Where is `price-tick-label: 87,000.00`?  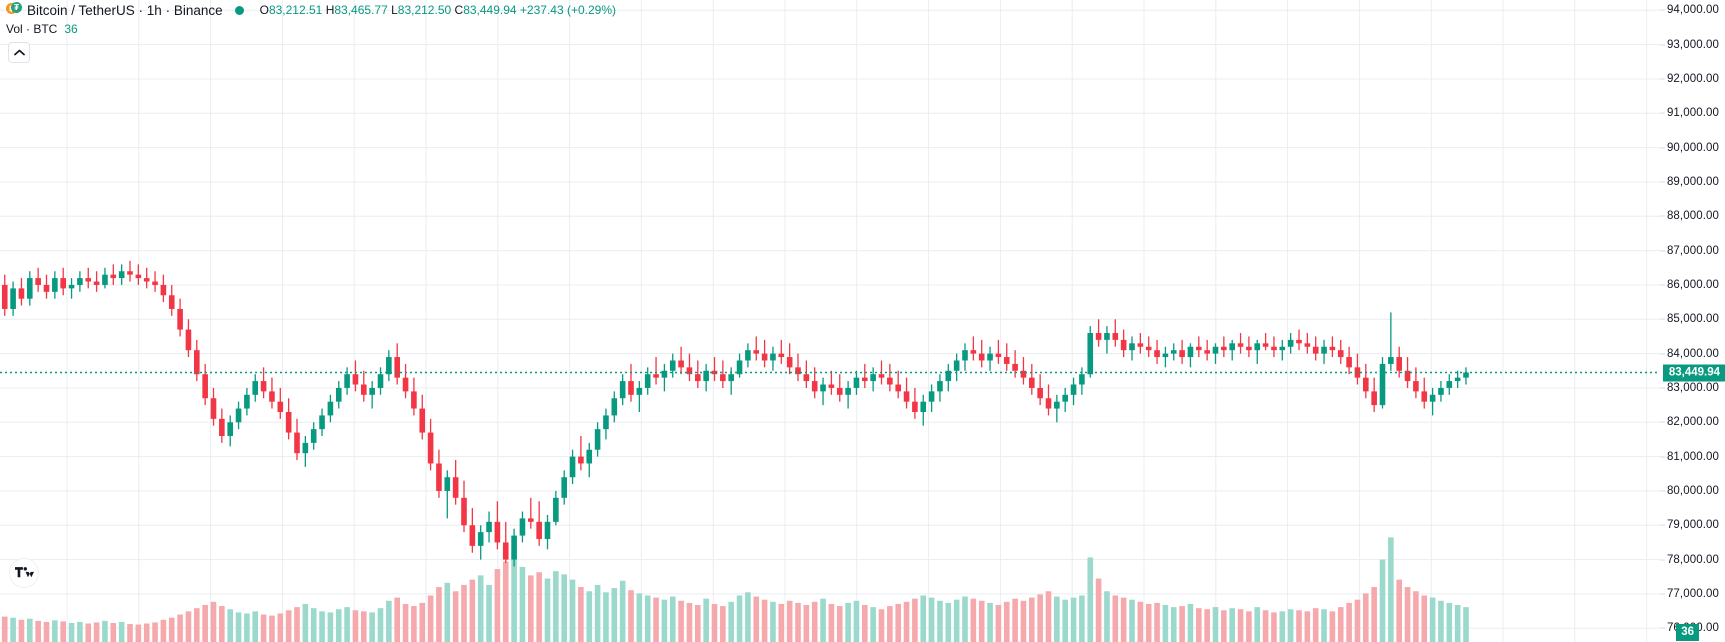
price-tick-label: 87,000.00 is located at coordinates (1692, 250).